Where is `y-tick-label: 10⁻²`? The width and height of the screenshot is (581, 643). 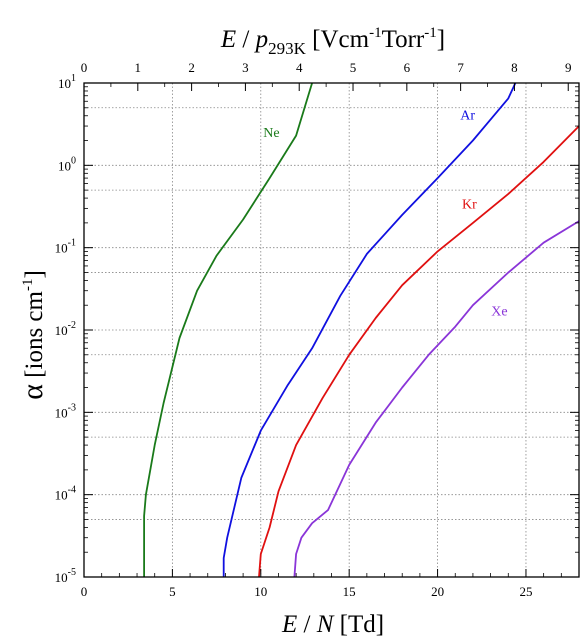 y-tick-label: 10⁻² is located at coordinates (65, 329).